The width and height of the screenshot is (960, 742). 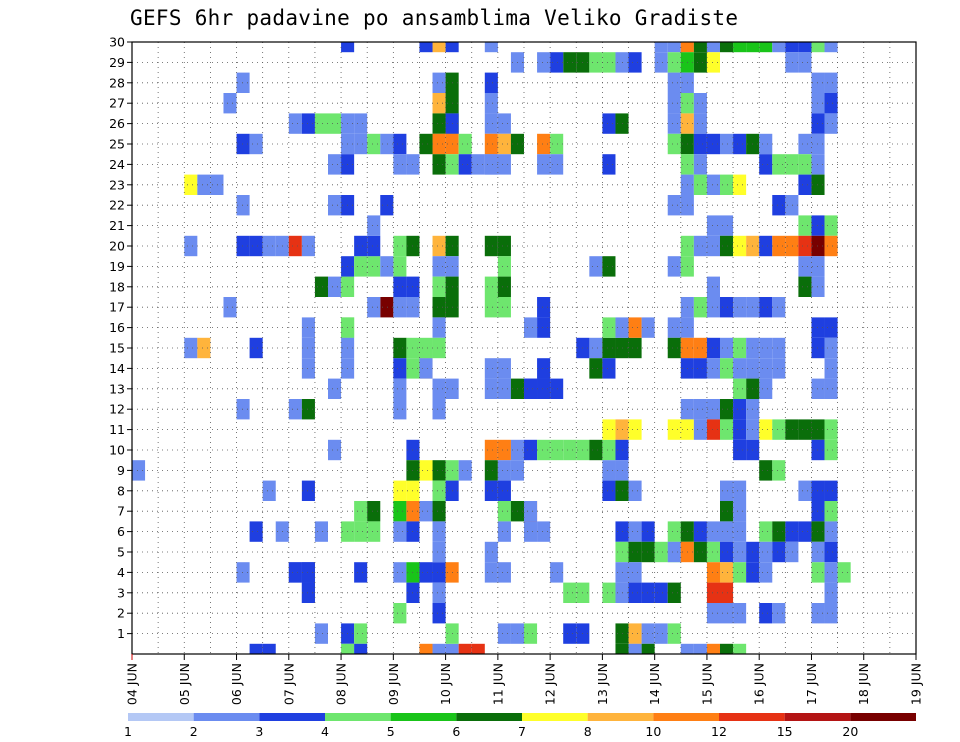 What do you see at coordinates (391, 731) in the screenshot?
I see `legend-label: 5` at bounding box center [391, 731].